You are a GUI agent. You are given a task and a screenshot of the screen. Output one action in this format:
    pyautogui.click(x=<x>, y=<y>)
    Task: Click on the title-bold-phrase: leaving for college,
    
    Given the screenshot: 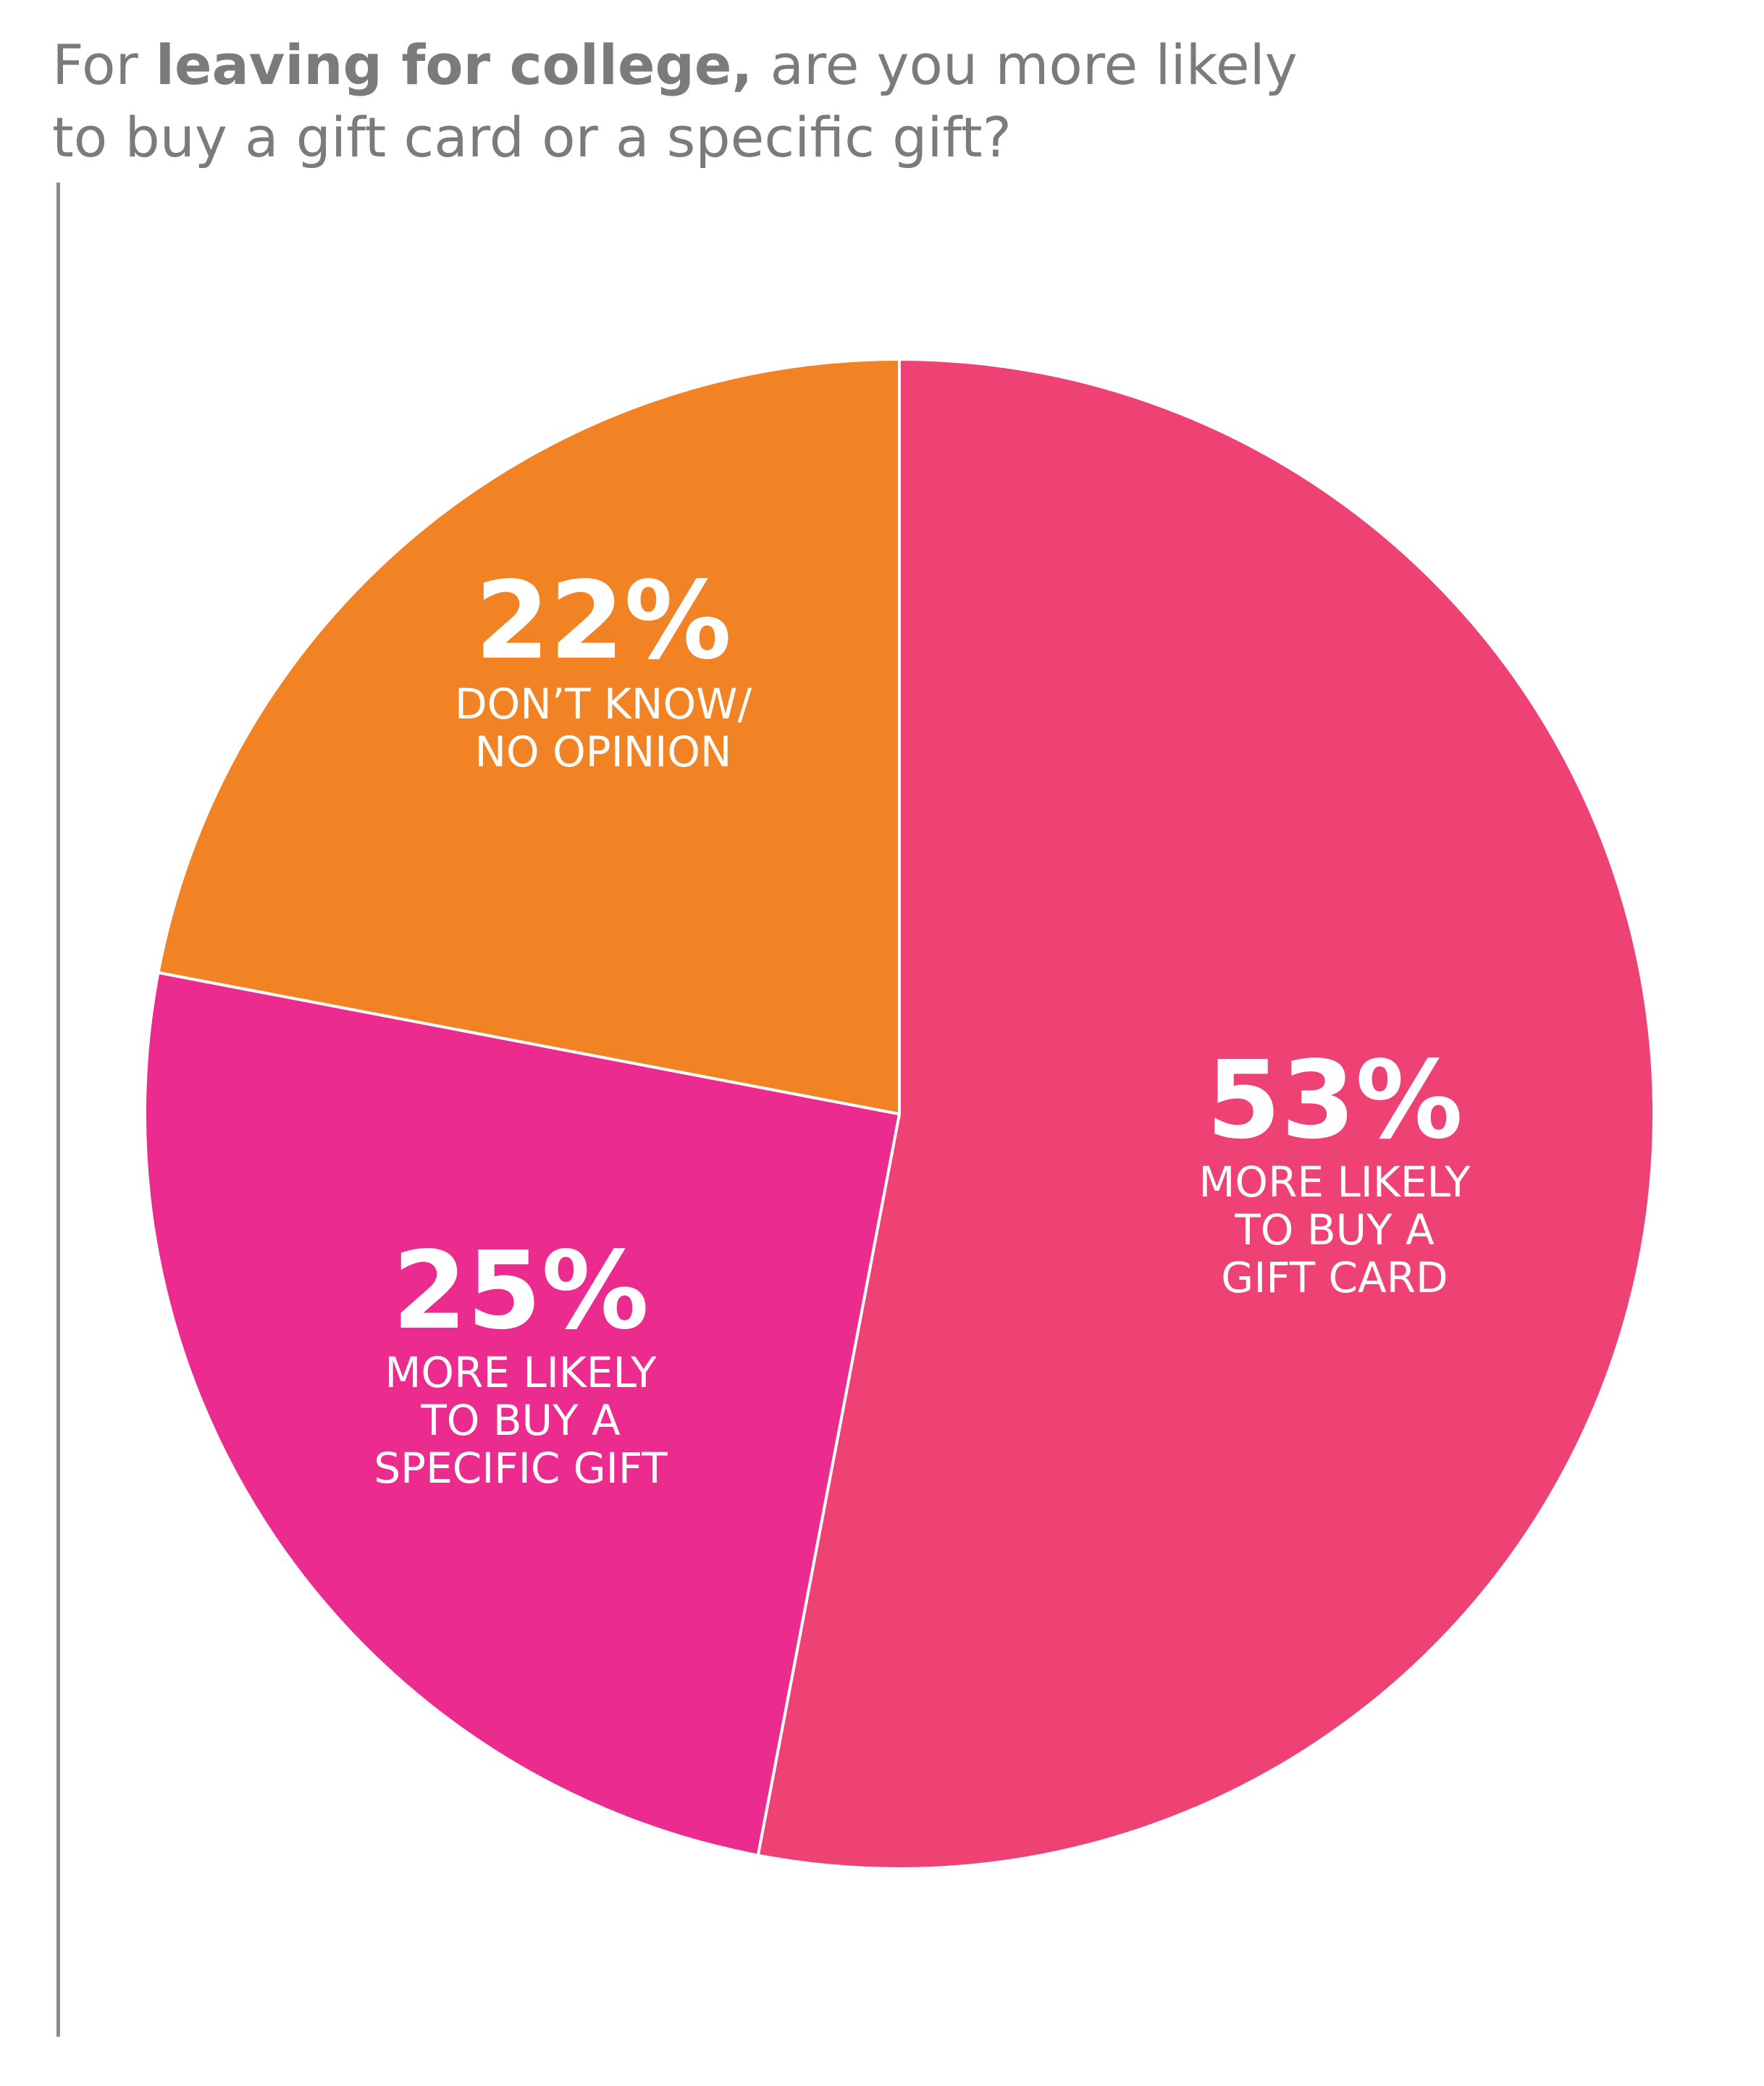 What is the action you would take?
    pyautogui.click(x=454, y=65)
    